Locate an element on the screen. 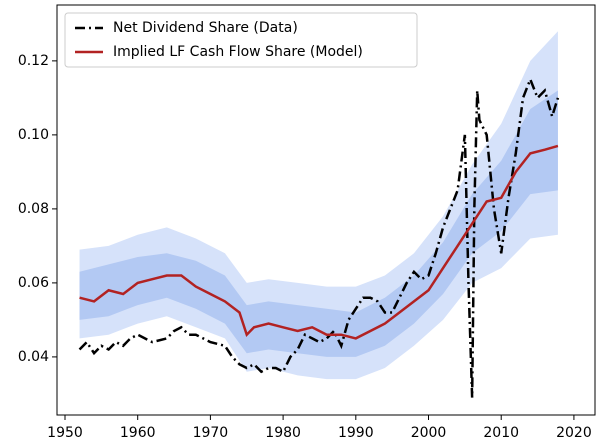  legend-label: Implied LF Cash Flow Share (Model) is located at coordinates (238, 52).